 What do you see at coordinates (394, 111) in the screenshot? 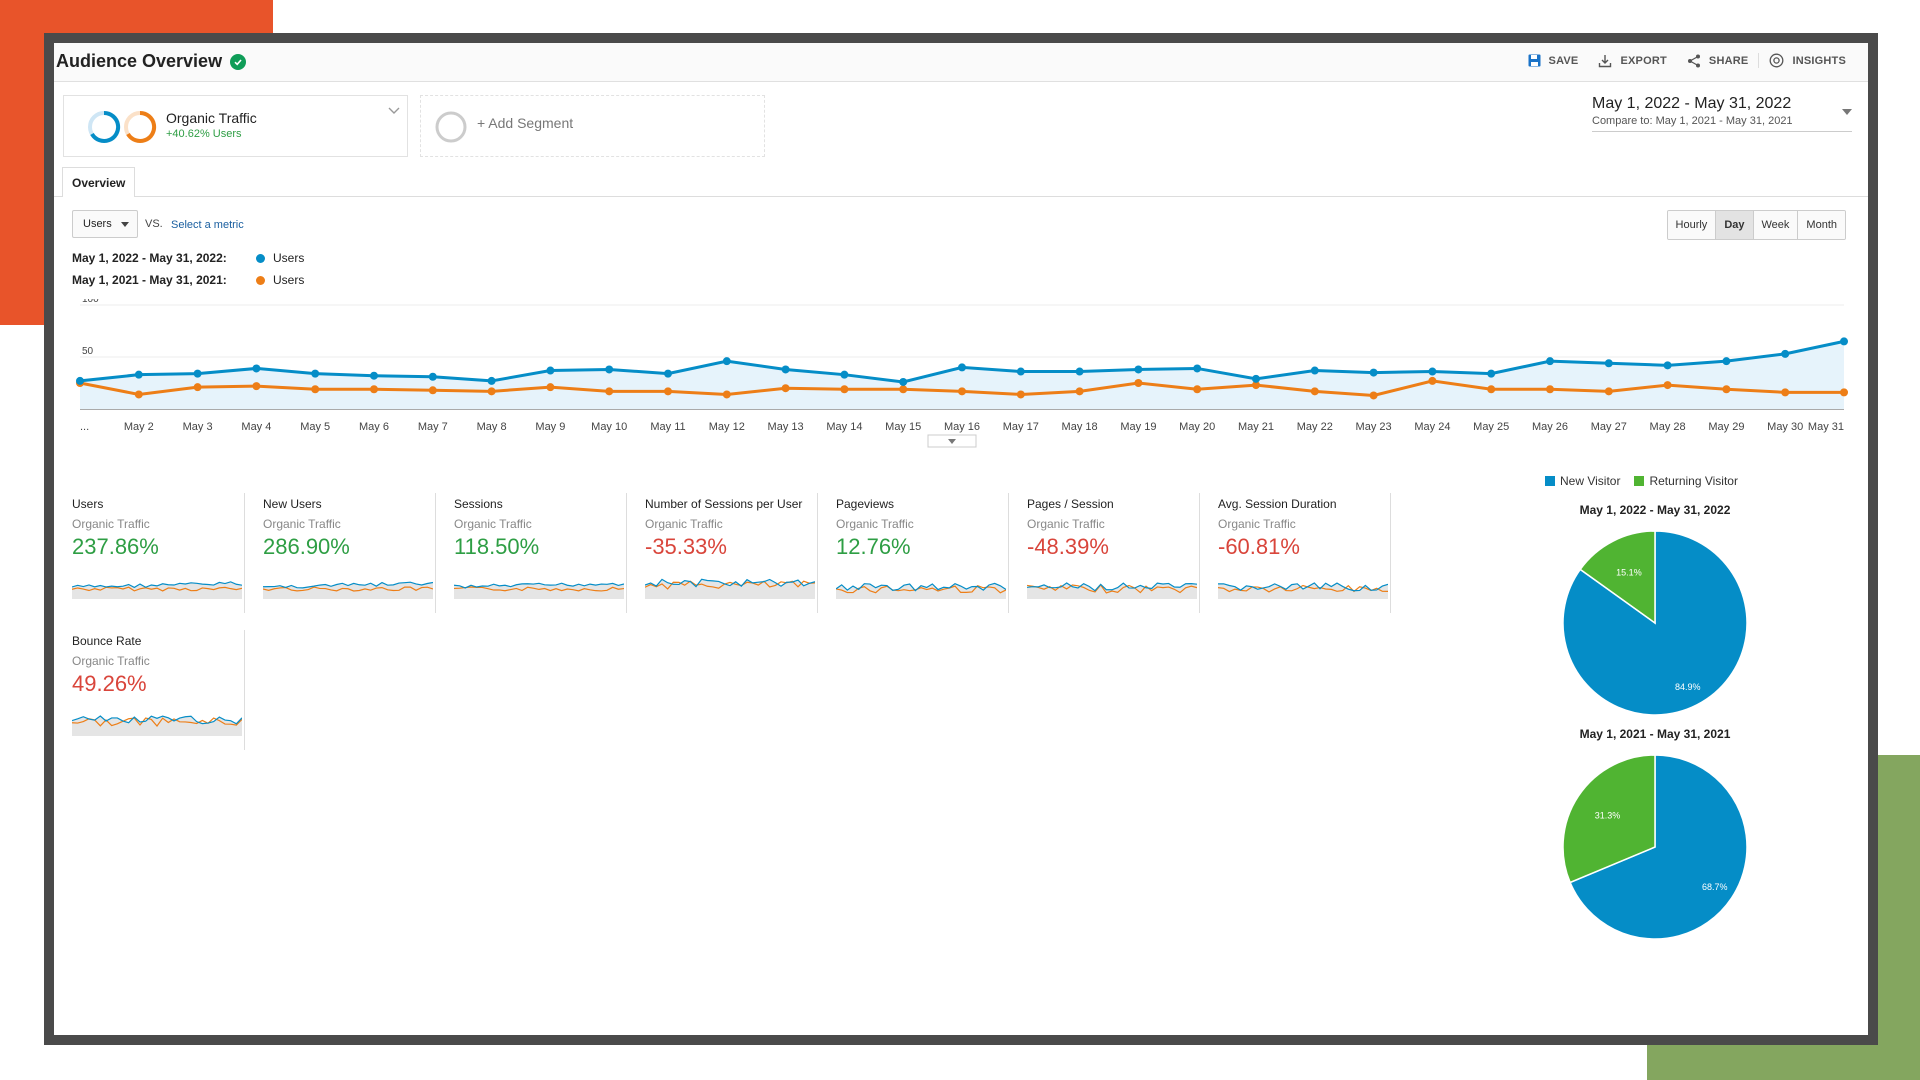
I see `chevron-down-icon` at bounding box center [394, 111].